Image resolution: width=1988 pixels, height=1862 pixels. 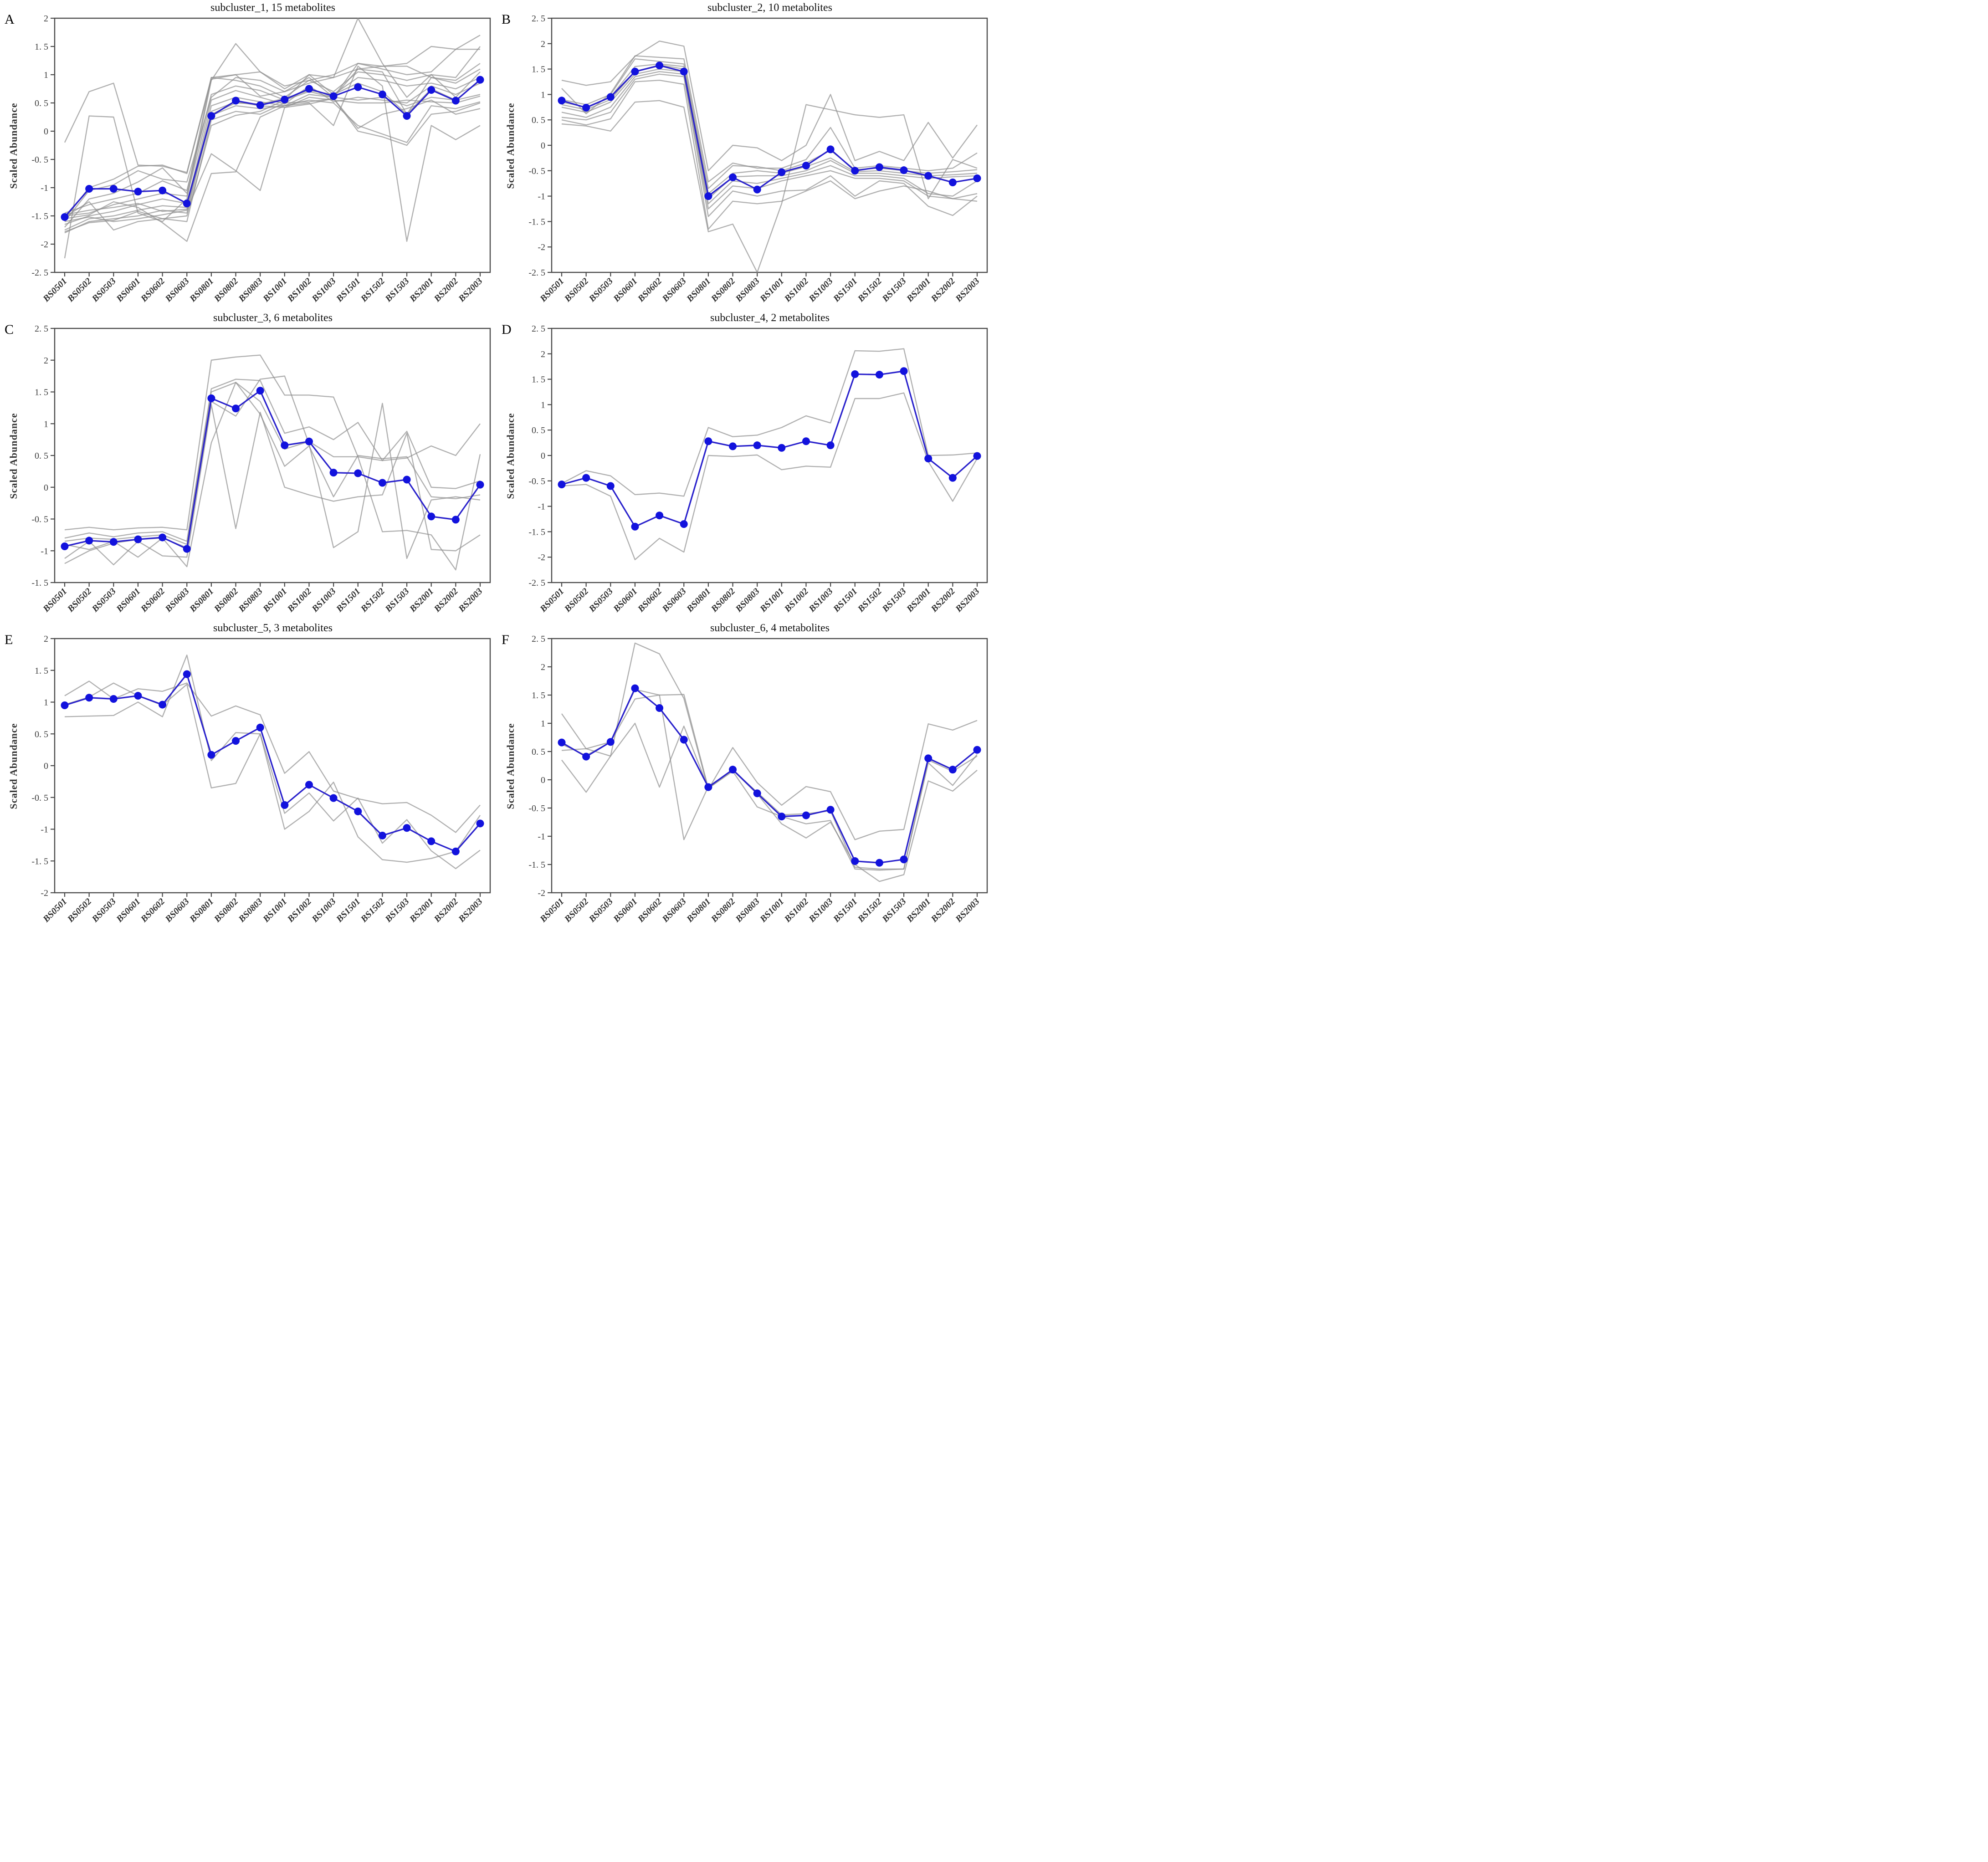 What do you see at coordinates (507, 329) in the screenshot?
I see `panel-letter-d: D` at bounding box center [507, 329].